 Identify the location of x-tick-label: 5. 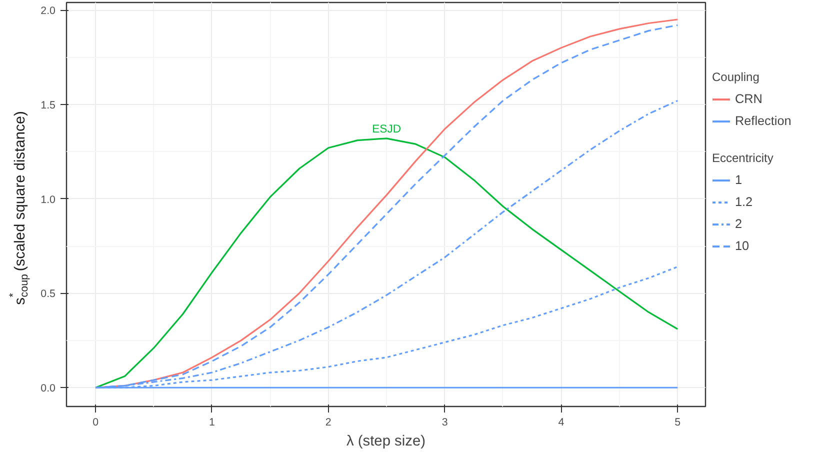
(677, 422).